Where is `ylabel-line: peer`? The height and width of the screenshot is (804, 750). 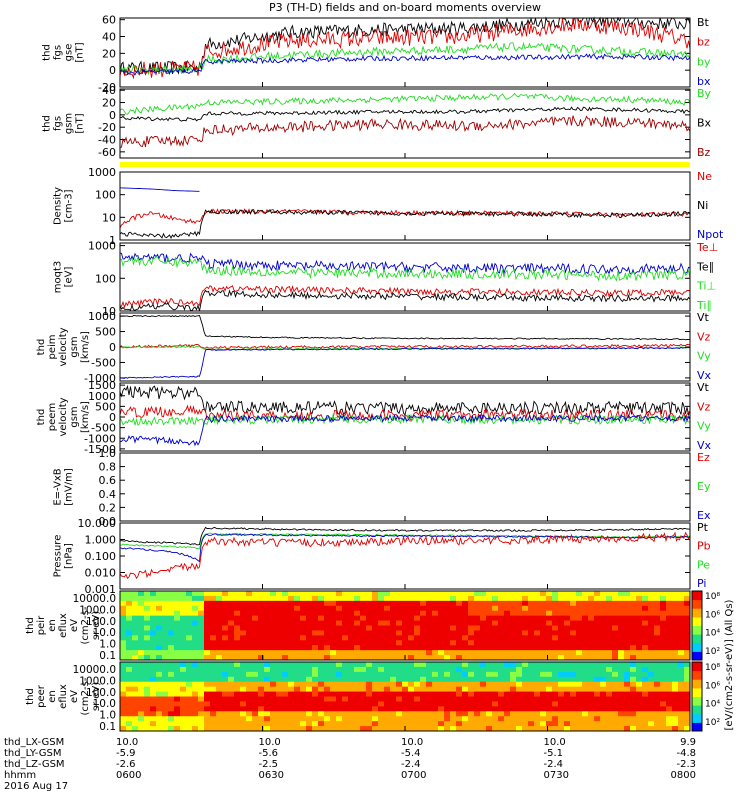 ylabel-line: peer is located at coordinates (41, 696).